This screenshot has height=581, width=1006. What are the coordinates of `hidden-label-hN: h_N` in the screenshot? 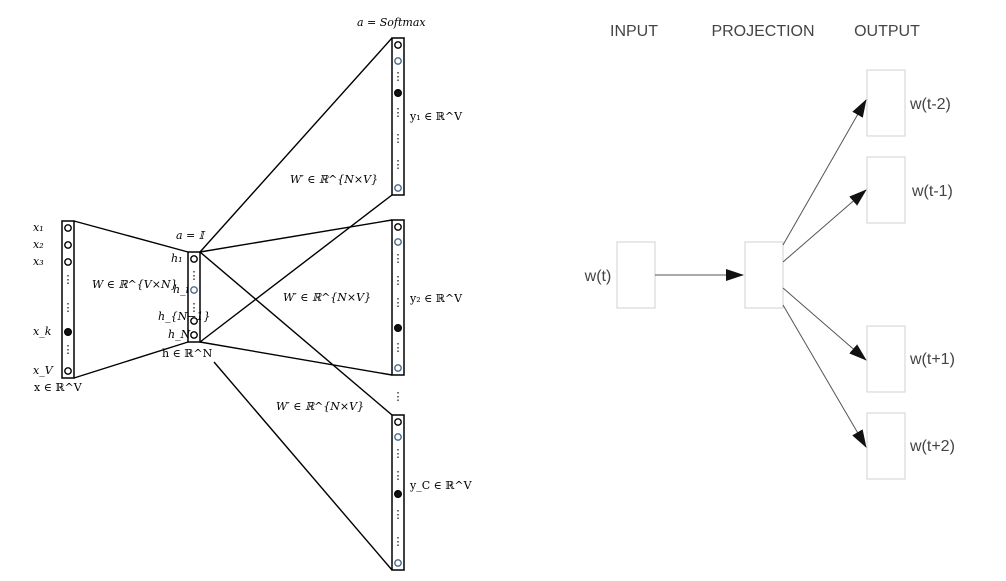 It's located at (179, 334).